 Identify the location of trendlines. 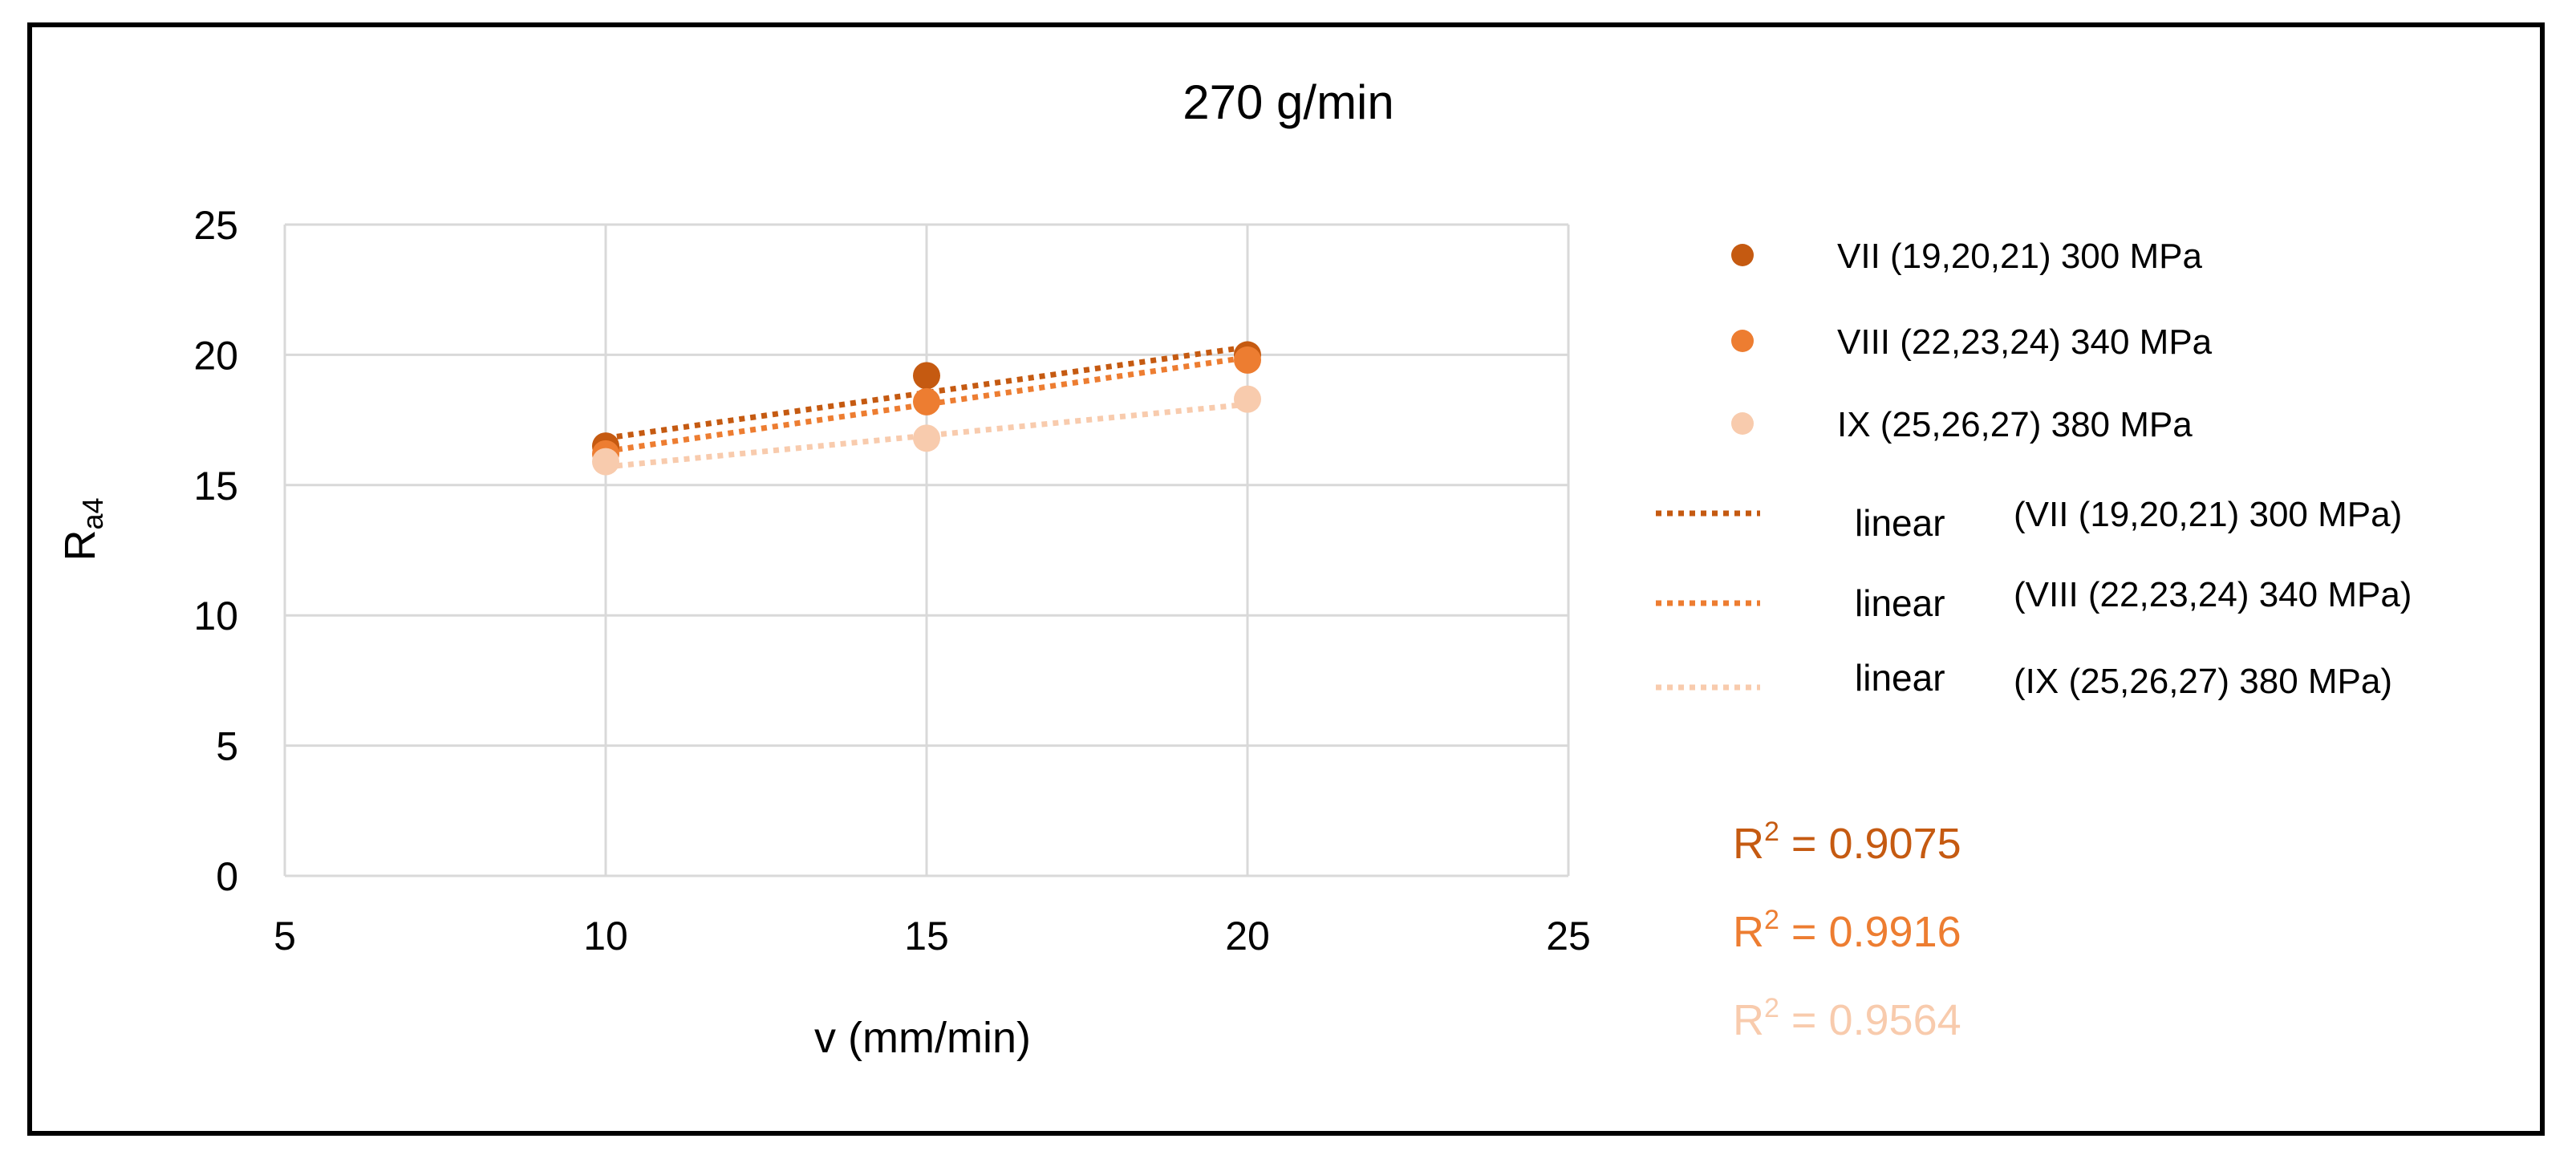
(926, 407).